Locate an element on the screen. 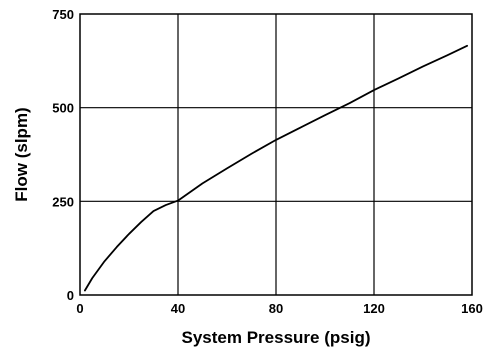 The width and height of the screenshot is (489, 356). x-tick-label-40: 40 is located at coordinates (178, 308).